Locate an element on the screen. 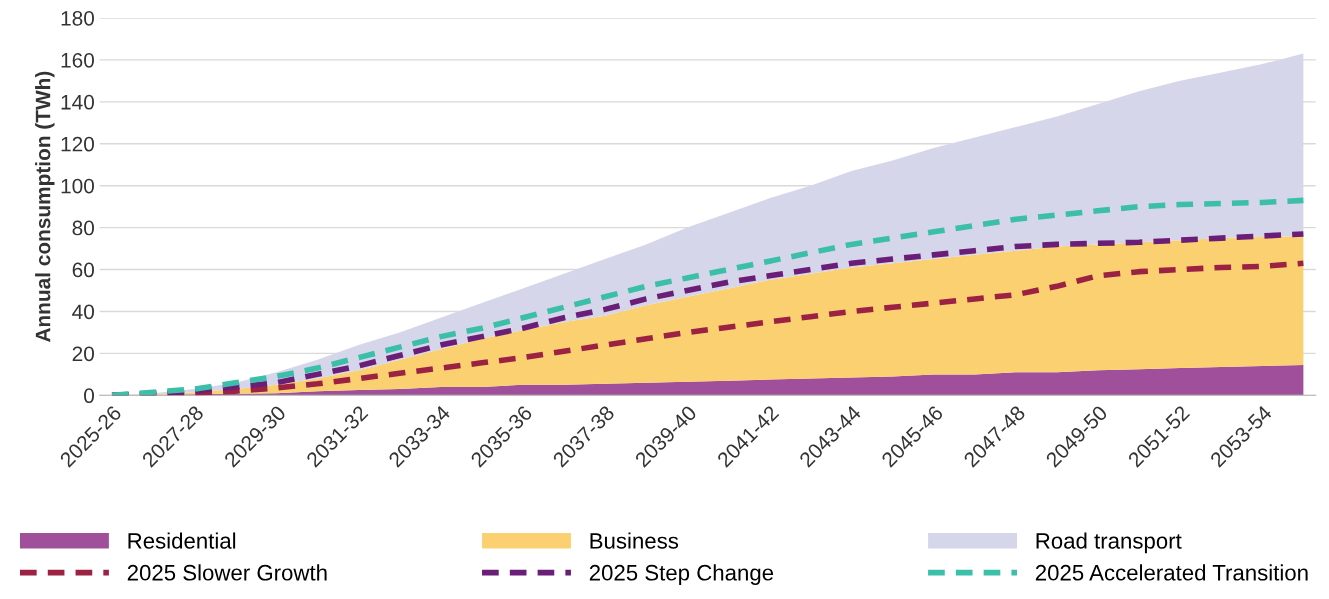 Image resolution: width=1329 pixels, height=599 pixels. legend-label: 2025 Slower Growth is located at coordinates (227, 572).